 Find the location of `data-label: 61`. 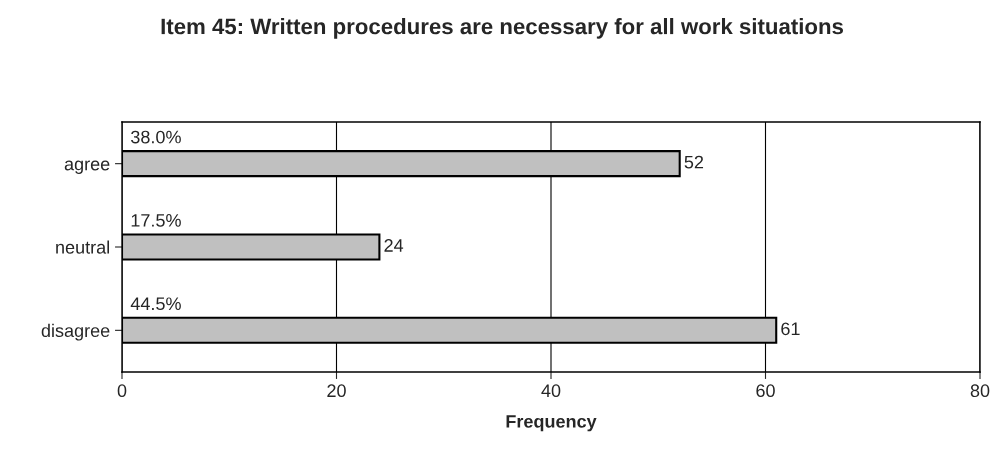

data-label: 61 is located at coordinates (790, 329).